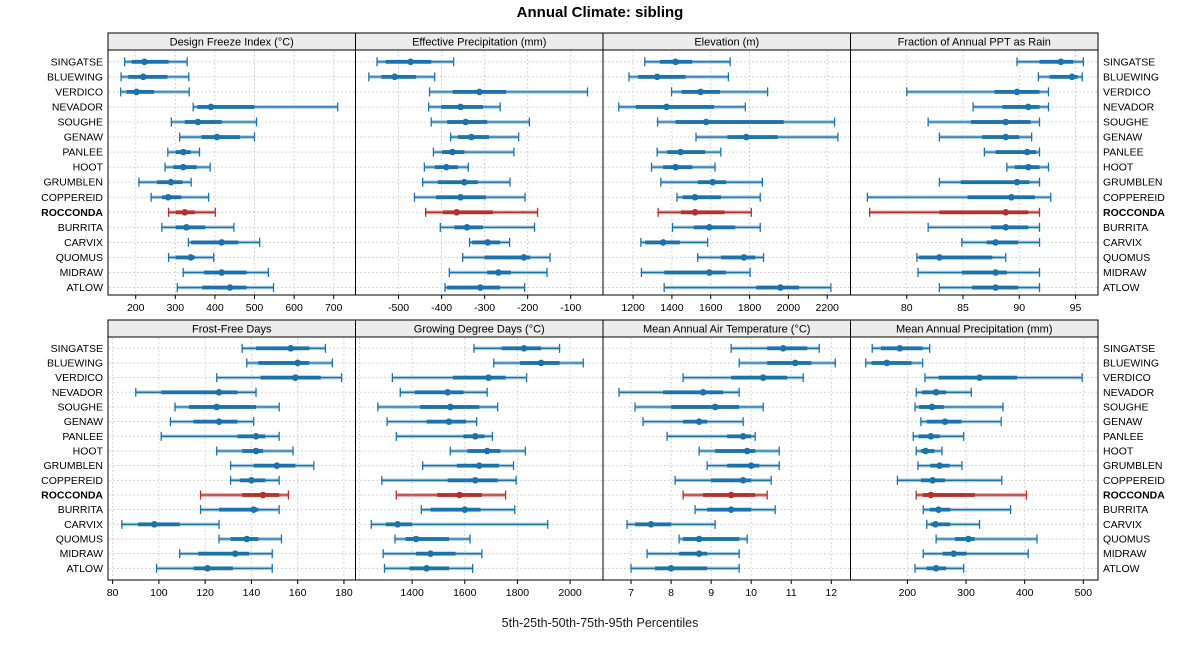 This screenshot has height=650, width=1200. What do you see at coordinates (831, 593) in the screenshot?
I see `tick-label: 12` at bounding box center [831, 593].